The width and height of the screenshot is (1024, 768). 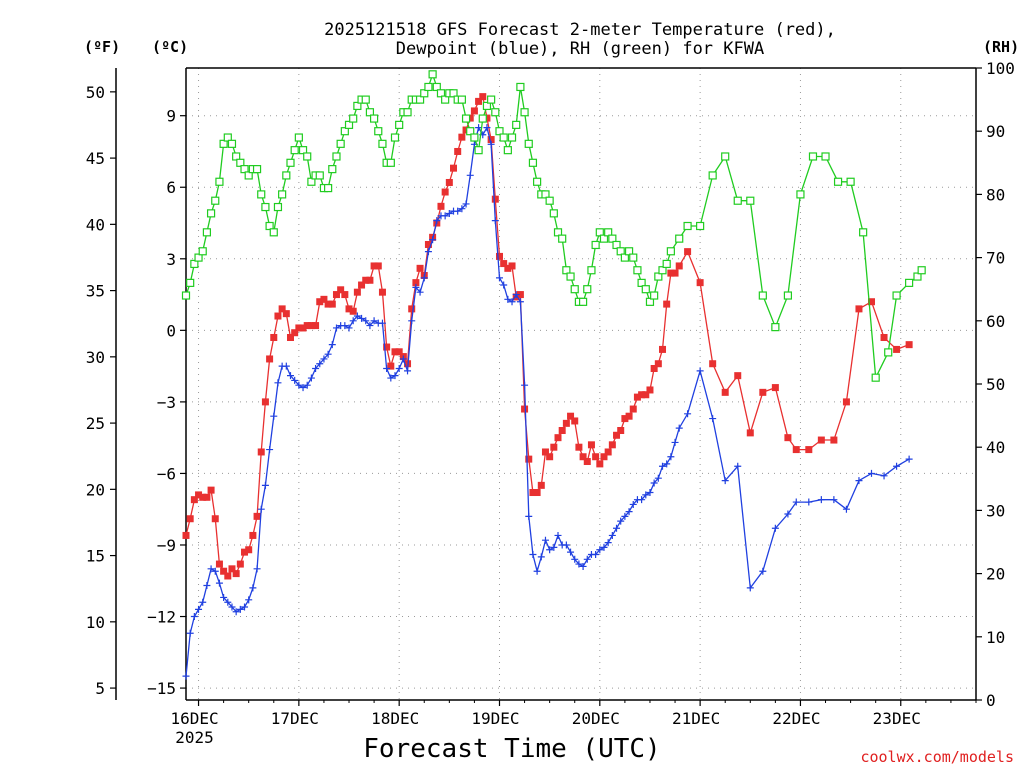 What do you see at coordinates (171, 116) in the screenshot?
I see `celsius-tick-label: 9` at bounding box center [171, 116].